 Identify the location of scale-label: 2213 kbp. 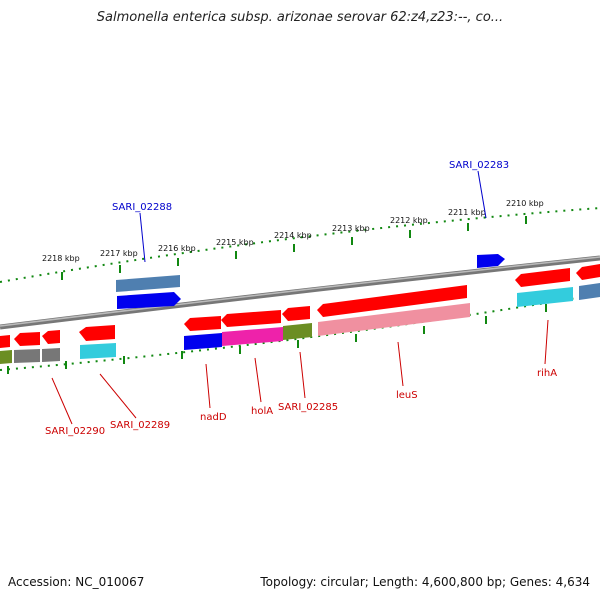
(351, 228).